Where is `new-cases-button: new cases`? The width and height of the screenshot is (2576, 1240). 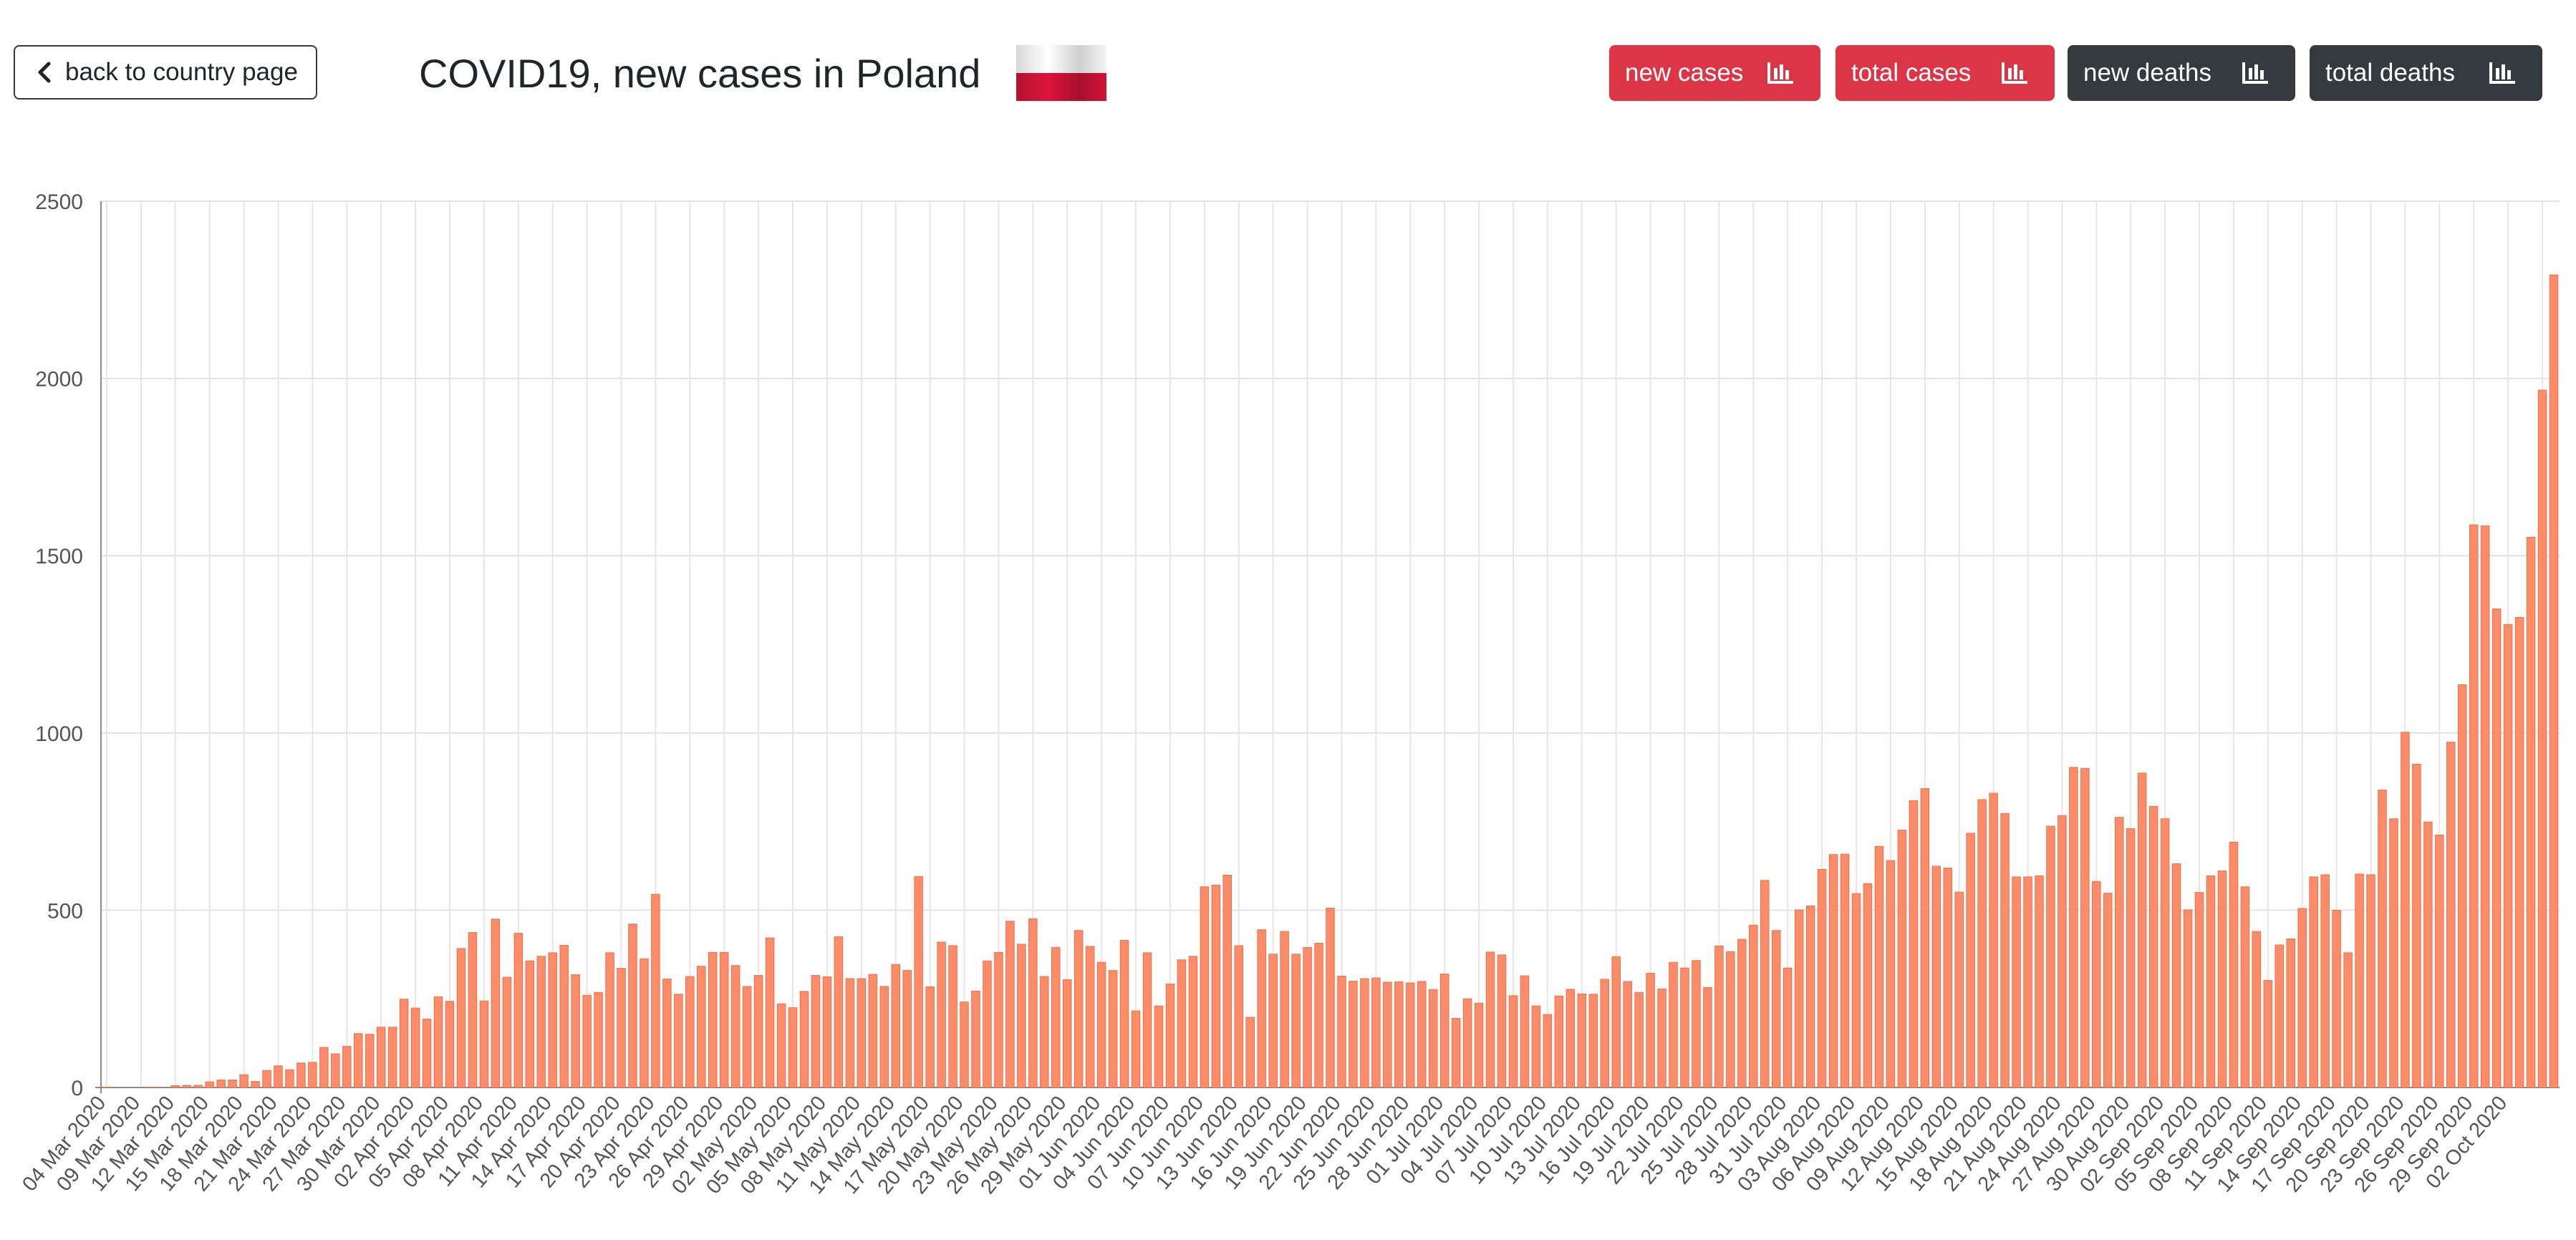 new-cases-button: new cases is located at coordinates (1714, 73).